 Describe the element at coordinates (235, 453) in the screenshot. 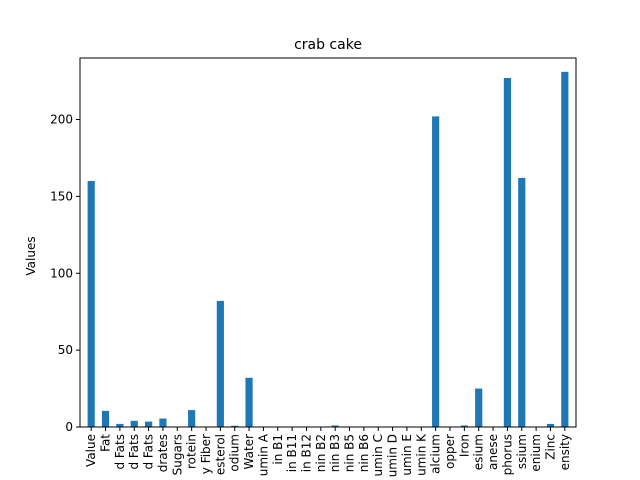

I see `x-tick-label: odium` at that location.